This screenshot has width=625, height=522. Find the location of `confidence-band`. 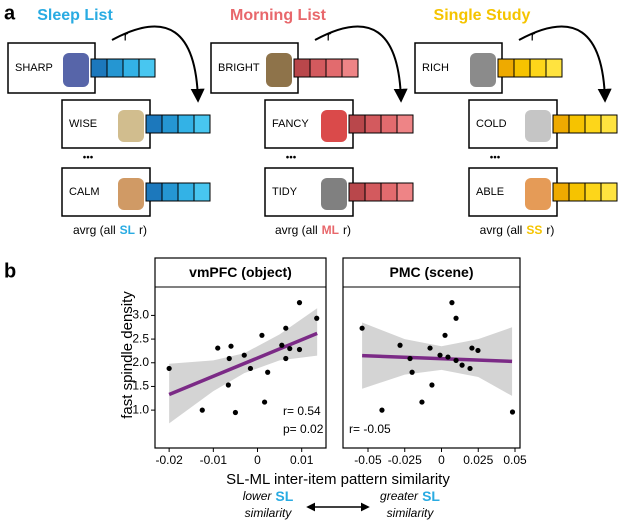

confidence-band is located at coordinates (243, 366).